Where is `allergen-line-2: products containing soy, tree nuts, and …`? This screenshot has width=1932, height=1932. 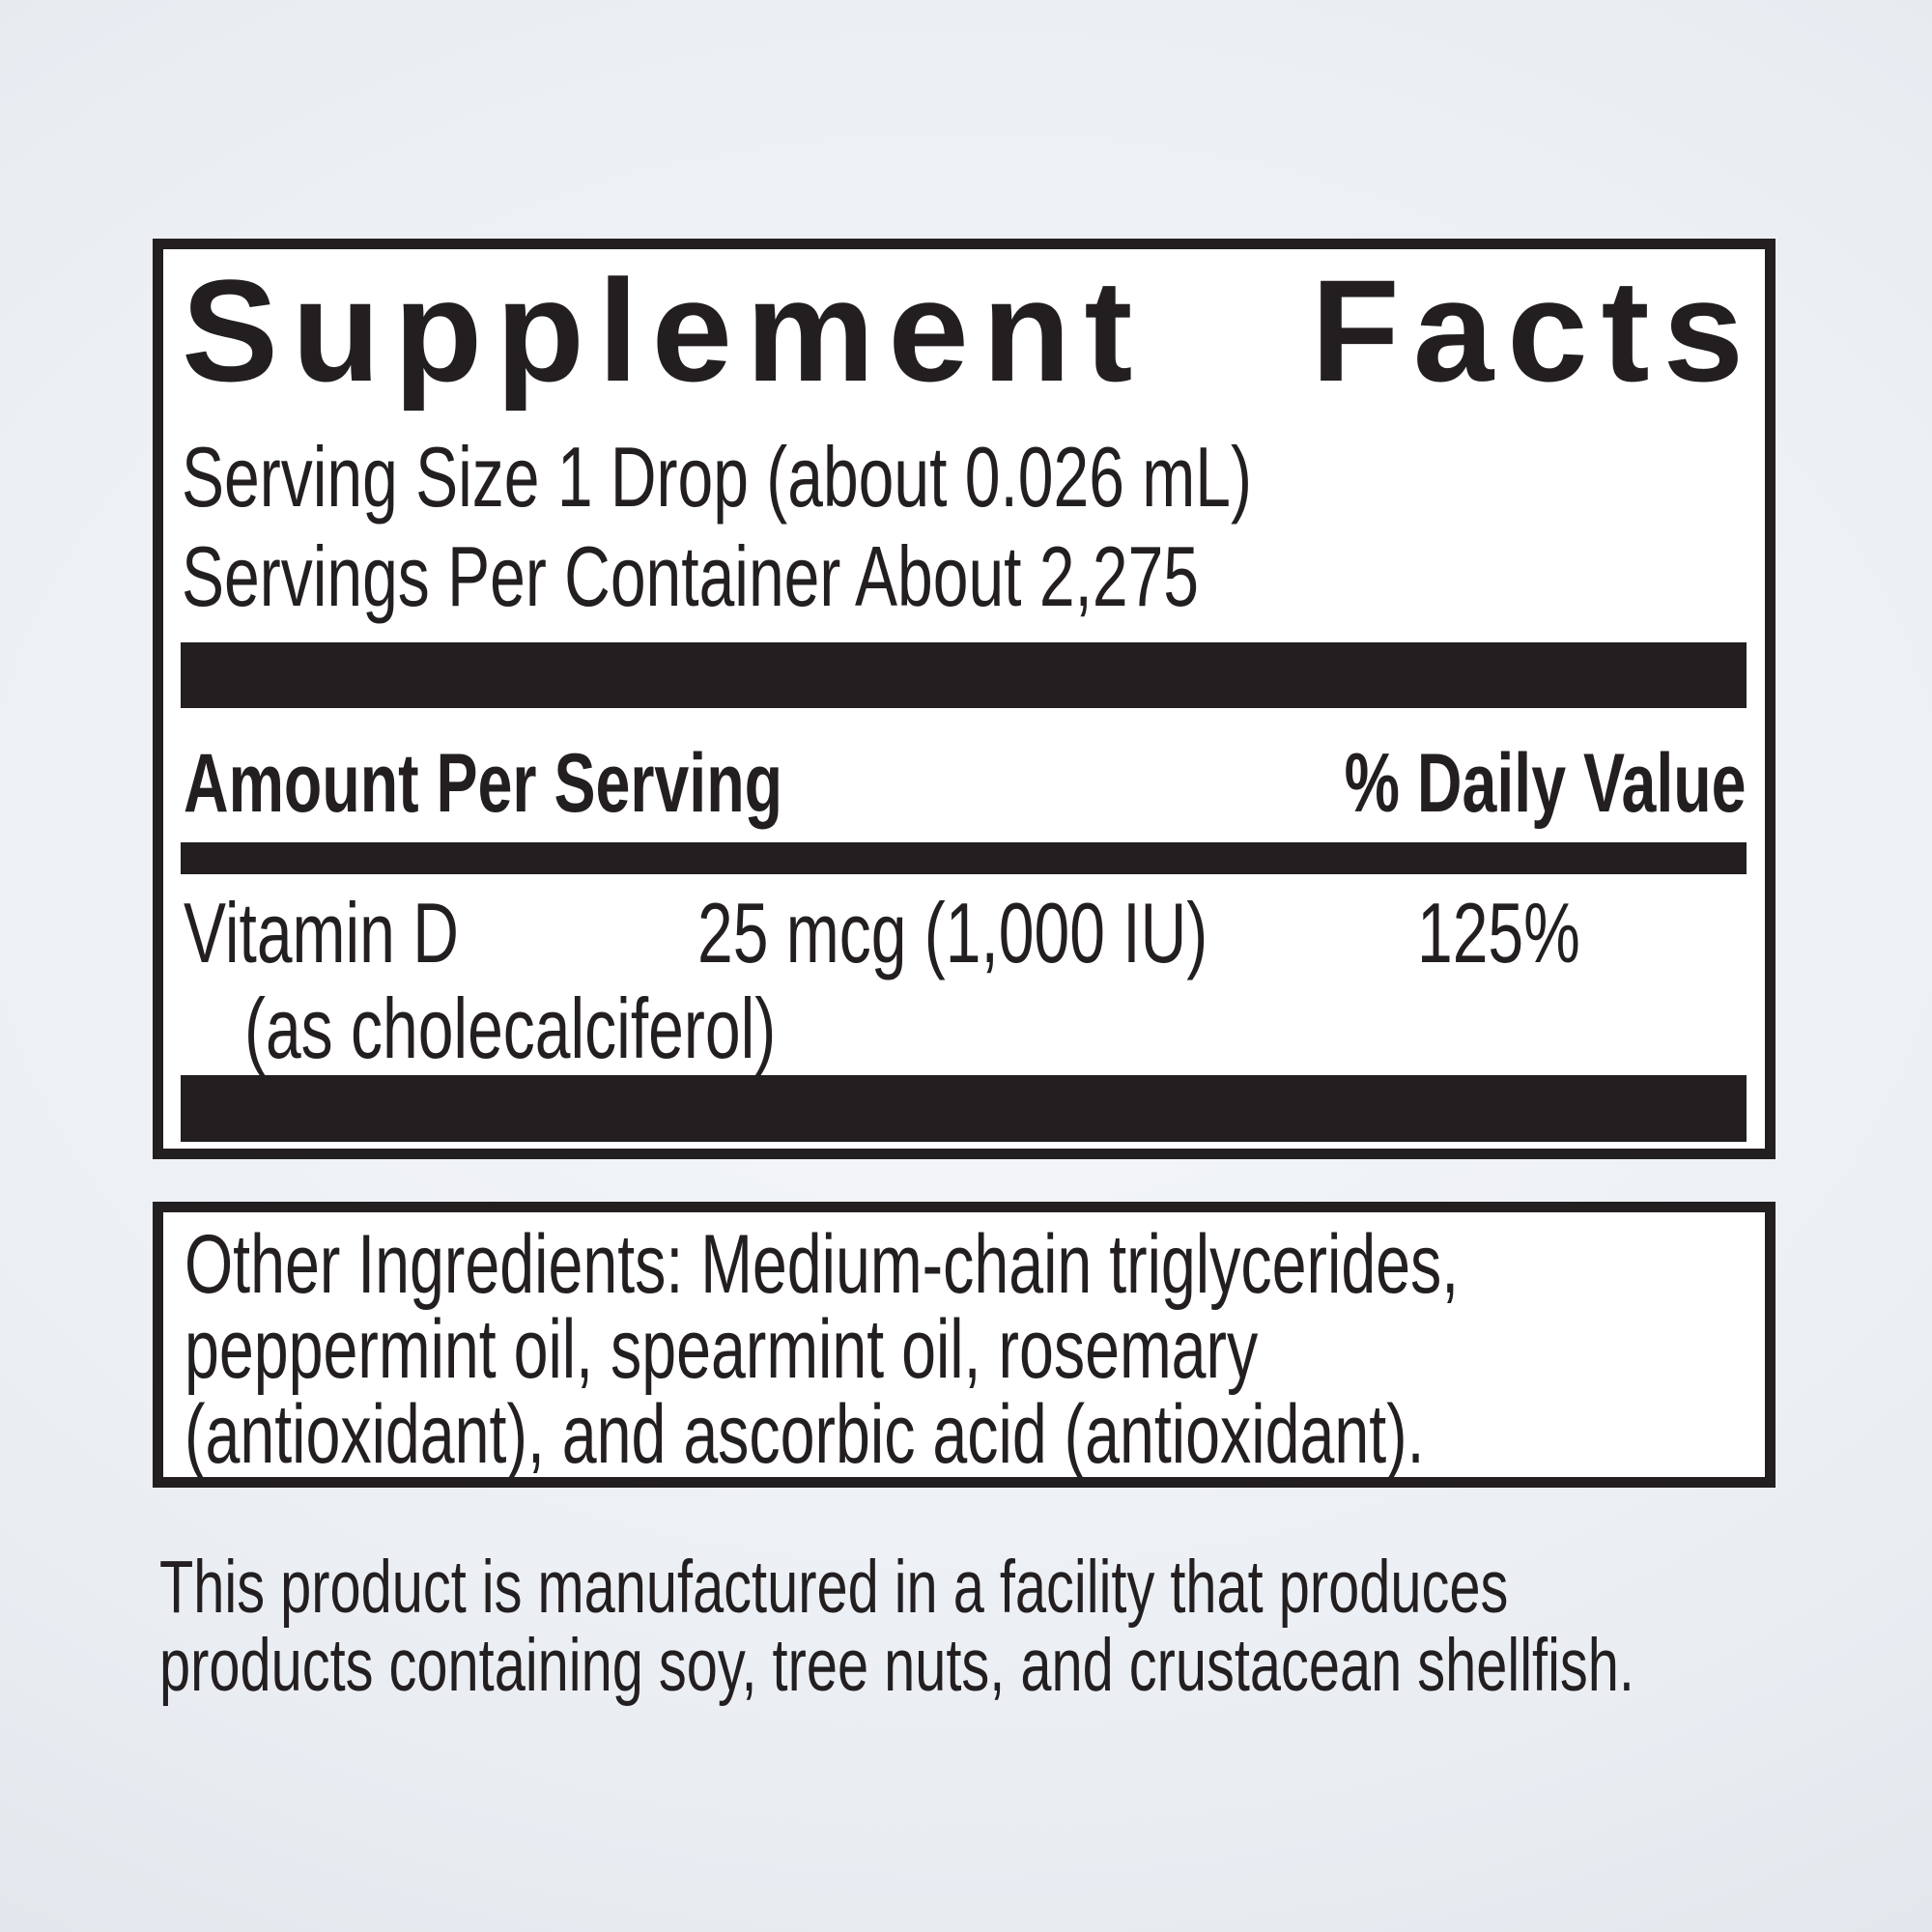
allergen-line-2: products containing soy, tree nuts, and … is located at coordinates (896, 1665).